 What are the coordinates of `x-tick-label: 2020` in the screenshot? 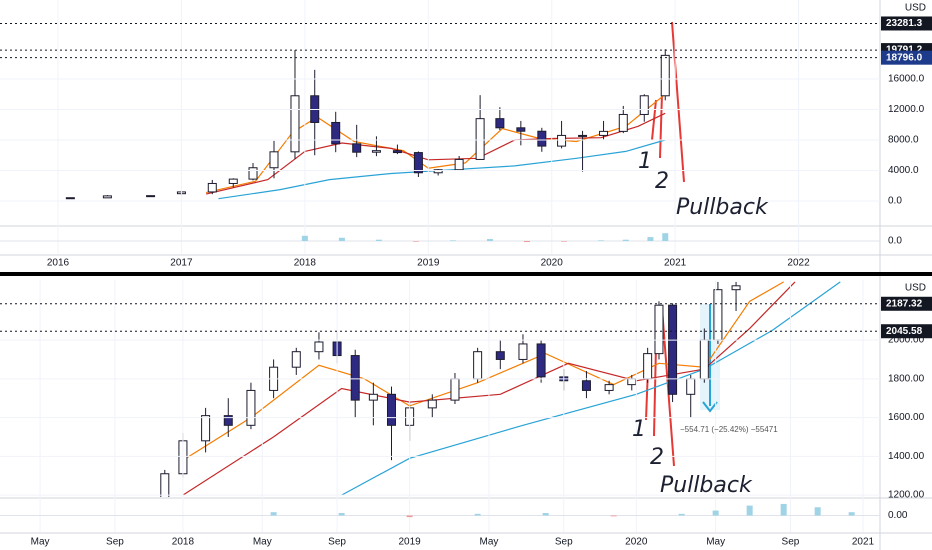 It's located at (636, 542).